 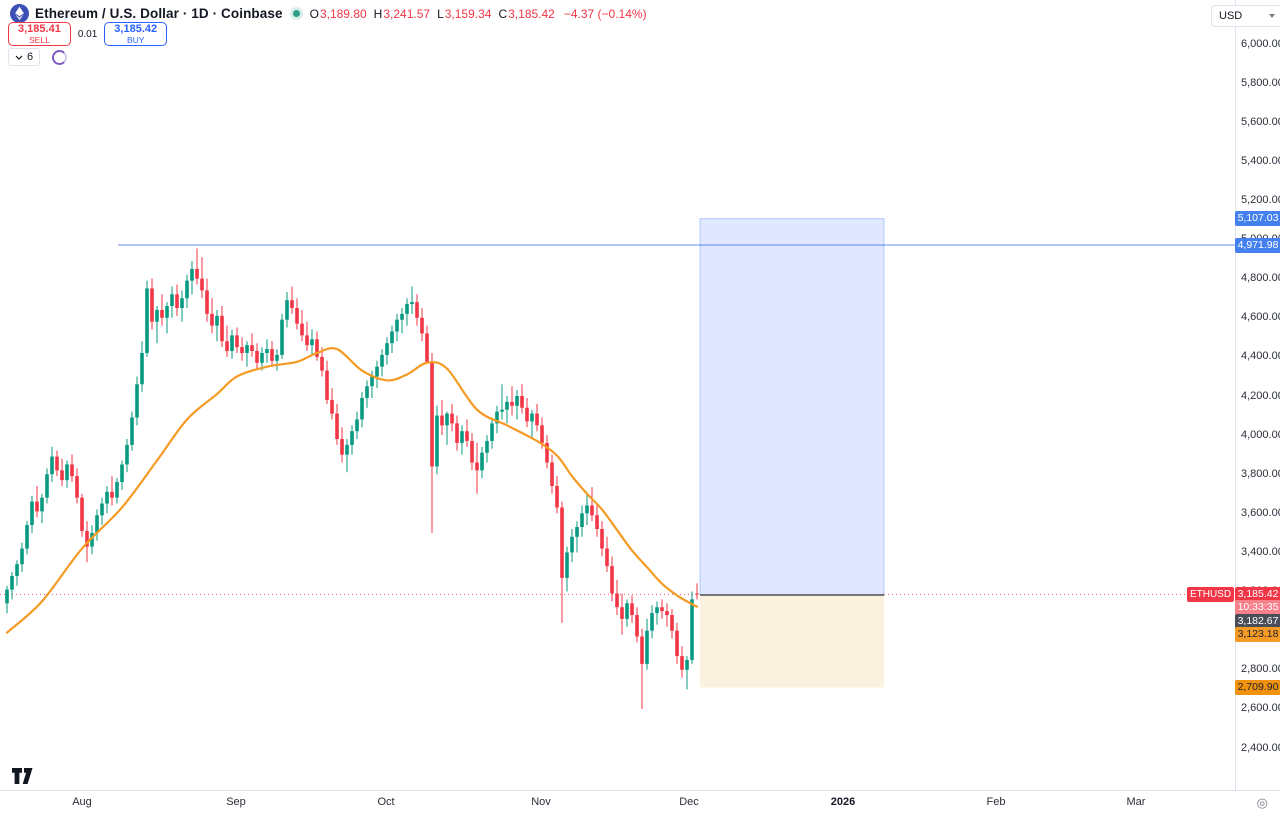 I want to click on close-label: C, so click(x=503, y=13).